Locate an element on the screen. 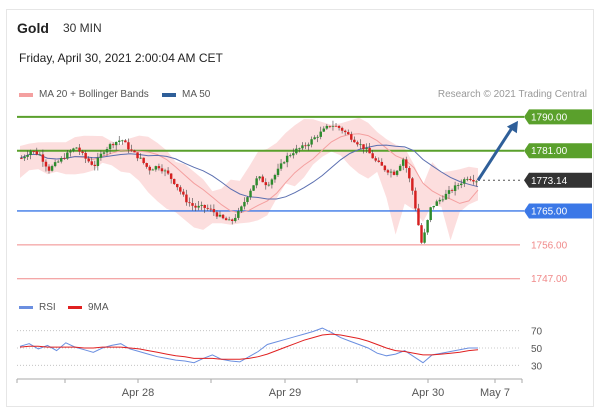 This screenshot has width=599, height=412. forecast-arrow-head is located at coordinates (512, 127).